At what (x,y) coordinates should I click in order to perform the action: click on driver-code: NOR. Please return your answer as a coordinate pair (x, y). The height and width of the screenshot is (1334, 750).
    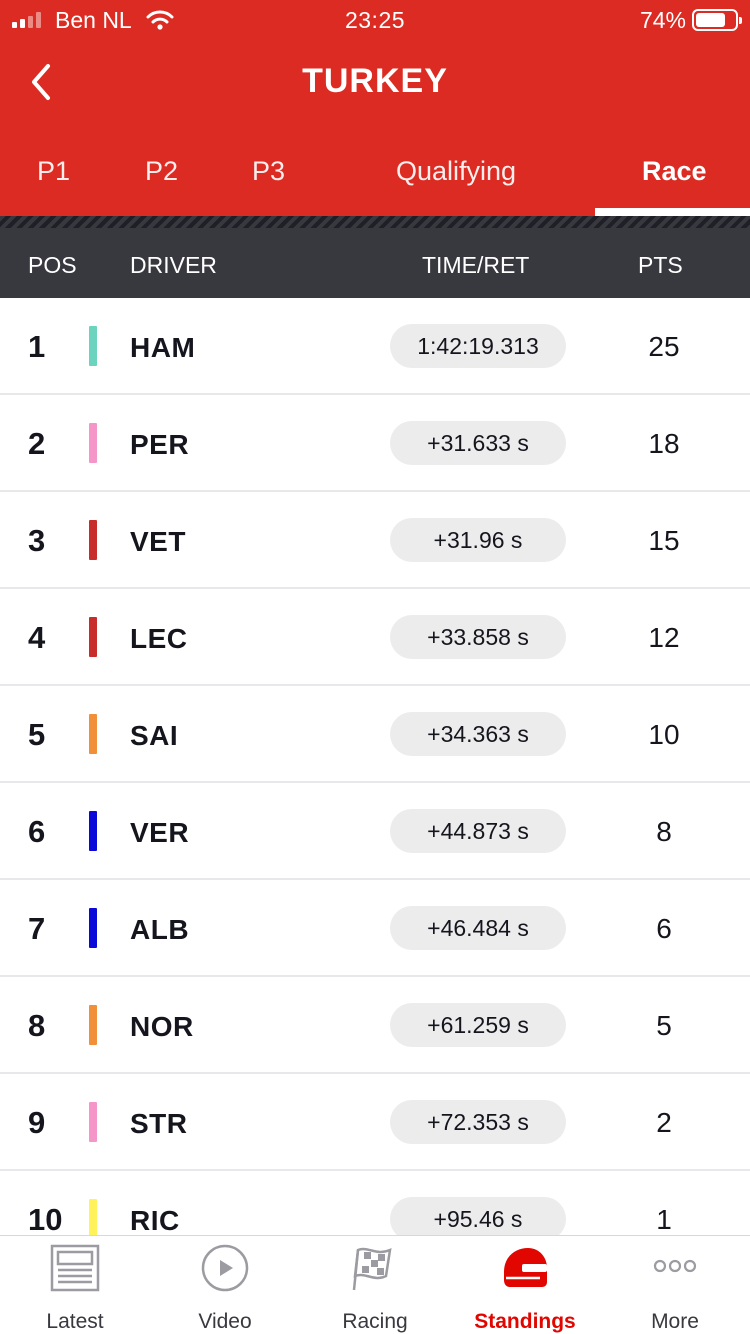
    Looking at the image, I should click on (162, 1026).